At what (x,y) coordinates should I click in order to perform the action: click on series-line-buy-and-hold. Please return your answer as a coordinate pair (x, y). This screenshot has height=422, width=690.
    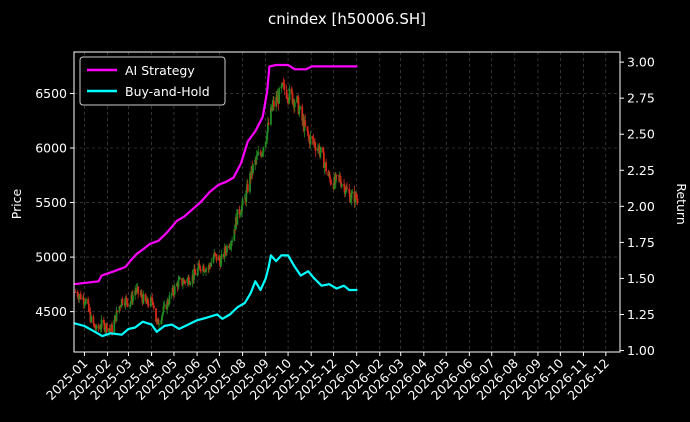
    Looking at the image, I should click on (215, 296).